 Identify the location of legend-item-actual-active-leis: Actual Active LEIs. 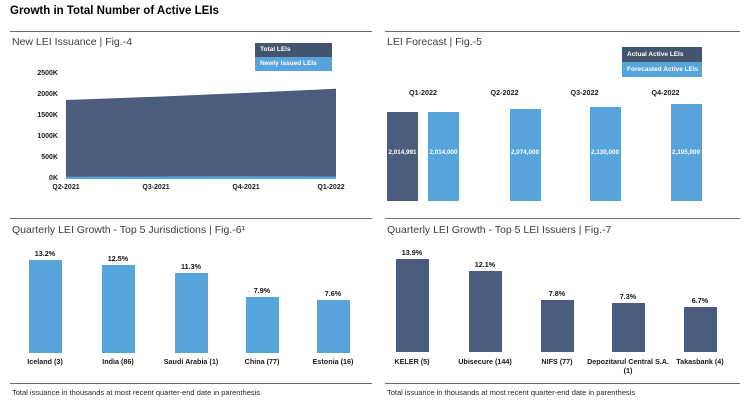
(662, 54).